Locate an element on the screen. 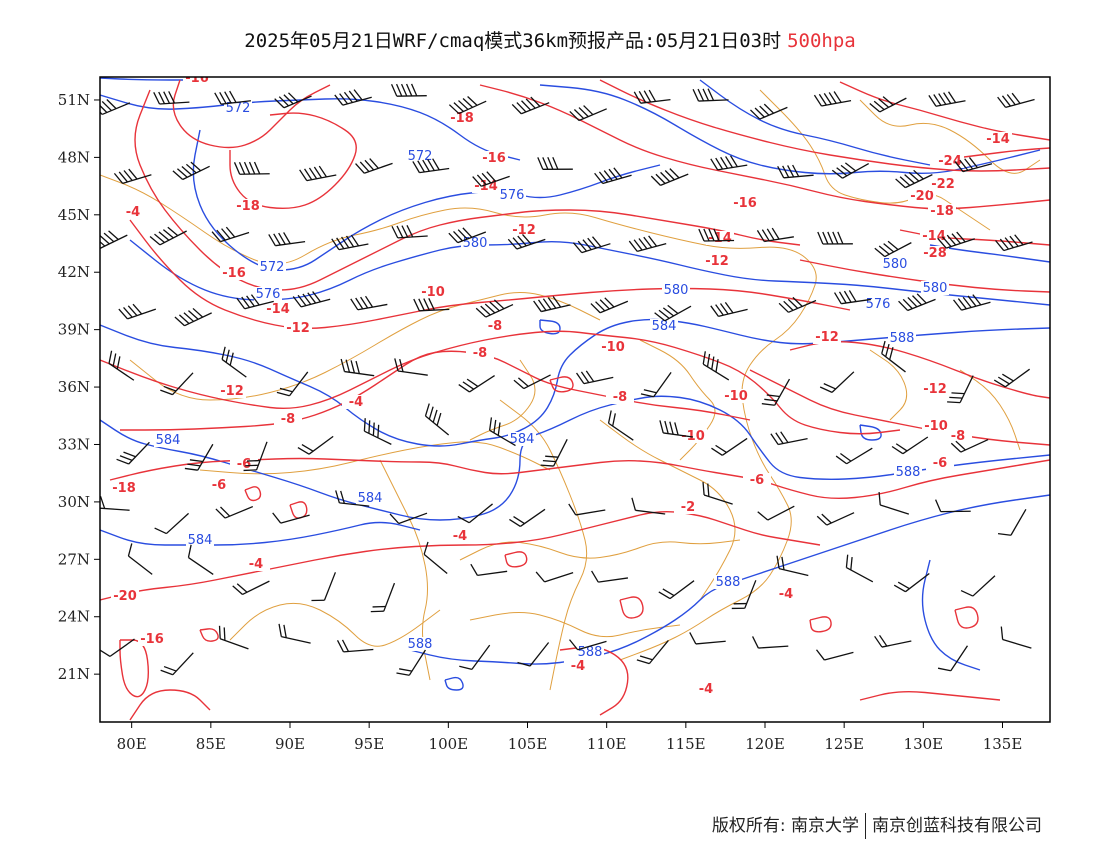 Image resolution: width=1100 pixels, height=850 pixels. height-contour-label: 580 is located at coordinates (935, 288).